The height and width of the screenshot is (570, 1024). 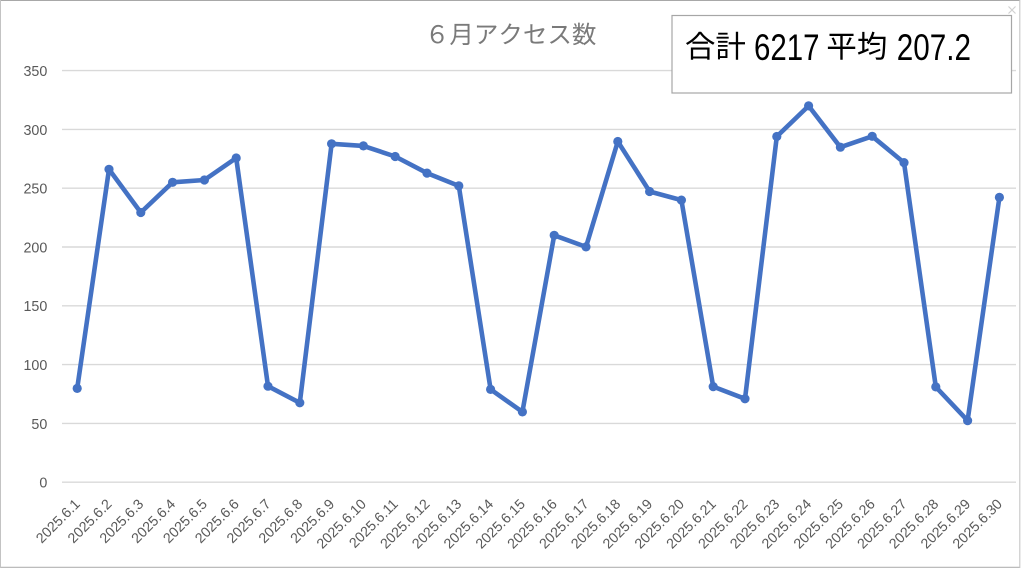 What do you see at coordinates (934, 47) in the screenshot?
I see `svg-text: 207.2` at bounding box center [934, 47].